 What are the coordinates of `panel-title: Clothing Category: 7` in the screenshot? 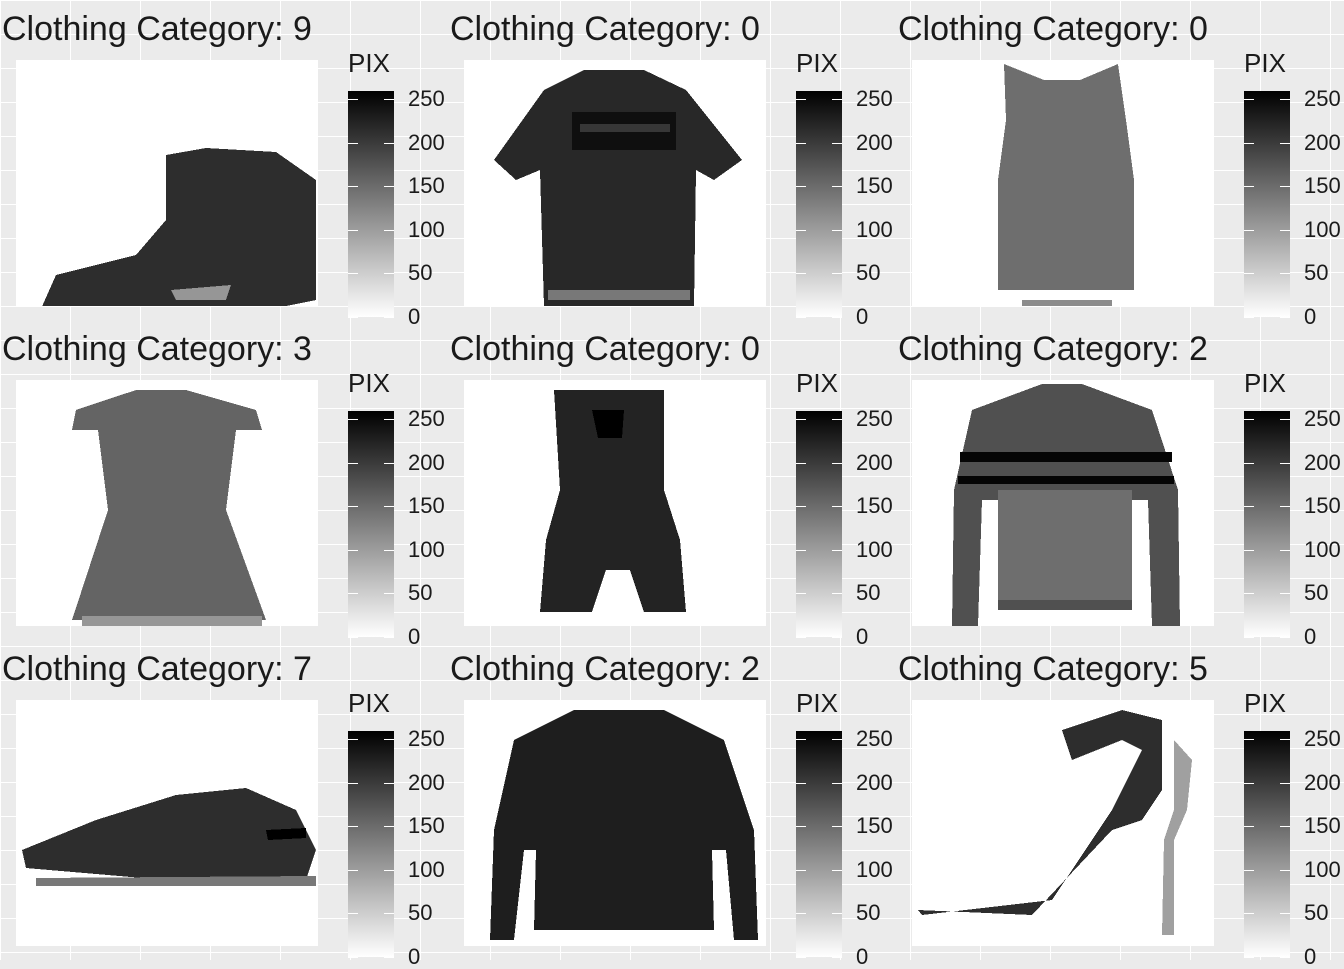 It's located at (157, 669).